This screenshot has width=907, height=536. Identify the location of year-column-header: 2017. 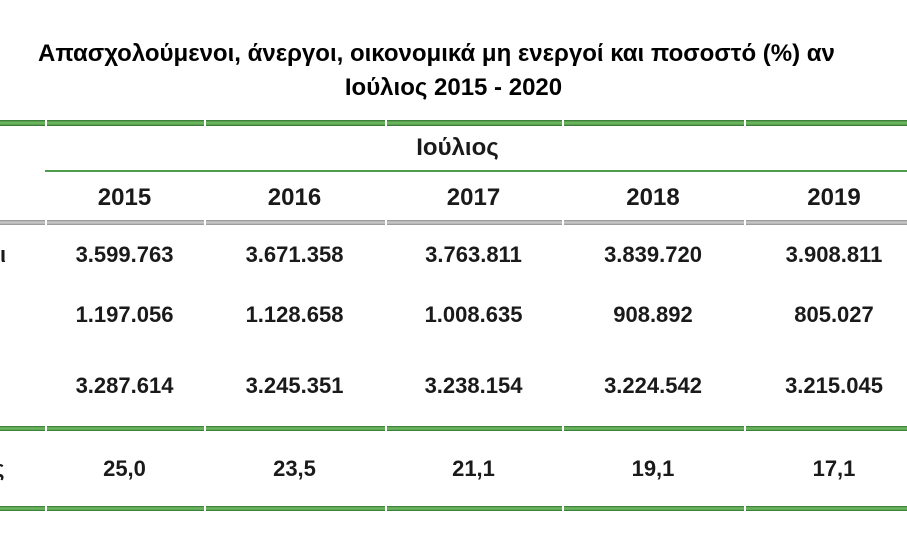
(473, 197).